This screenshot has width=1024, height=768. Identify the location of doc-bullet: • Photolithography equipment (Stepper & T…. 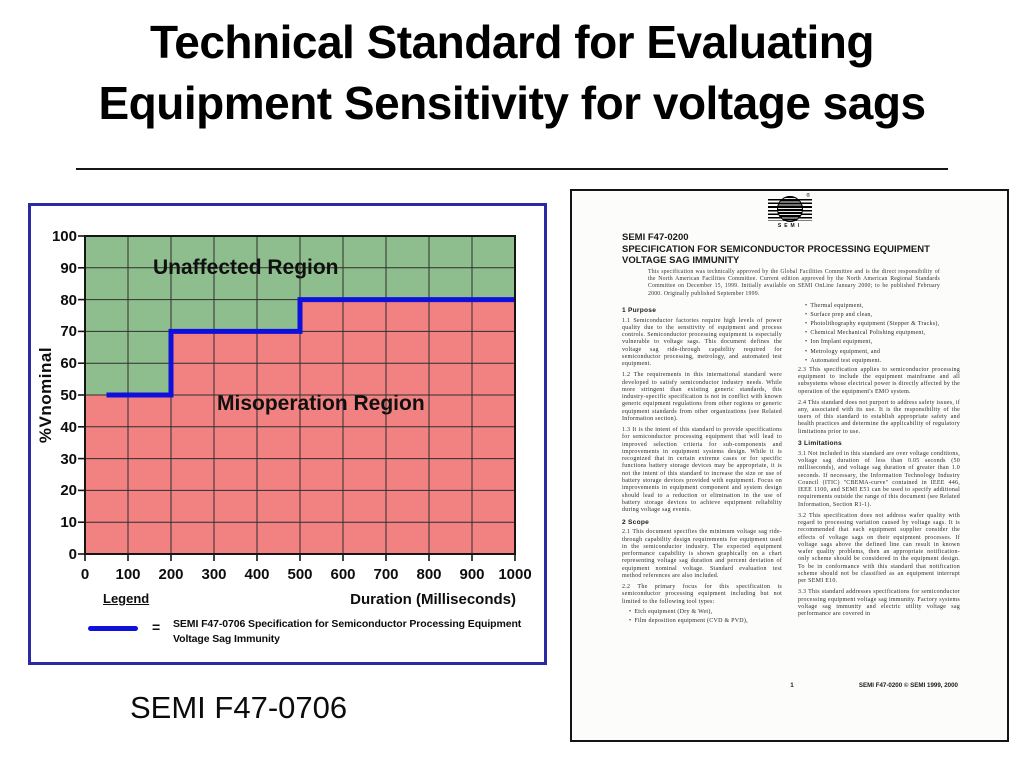
(879, 324).